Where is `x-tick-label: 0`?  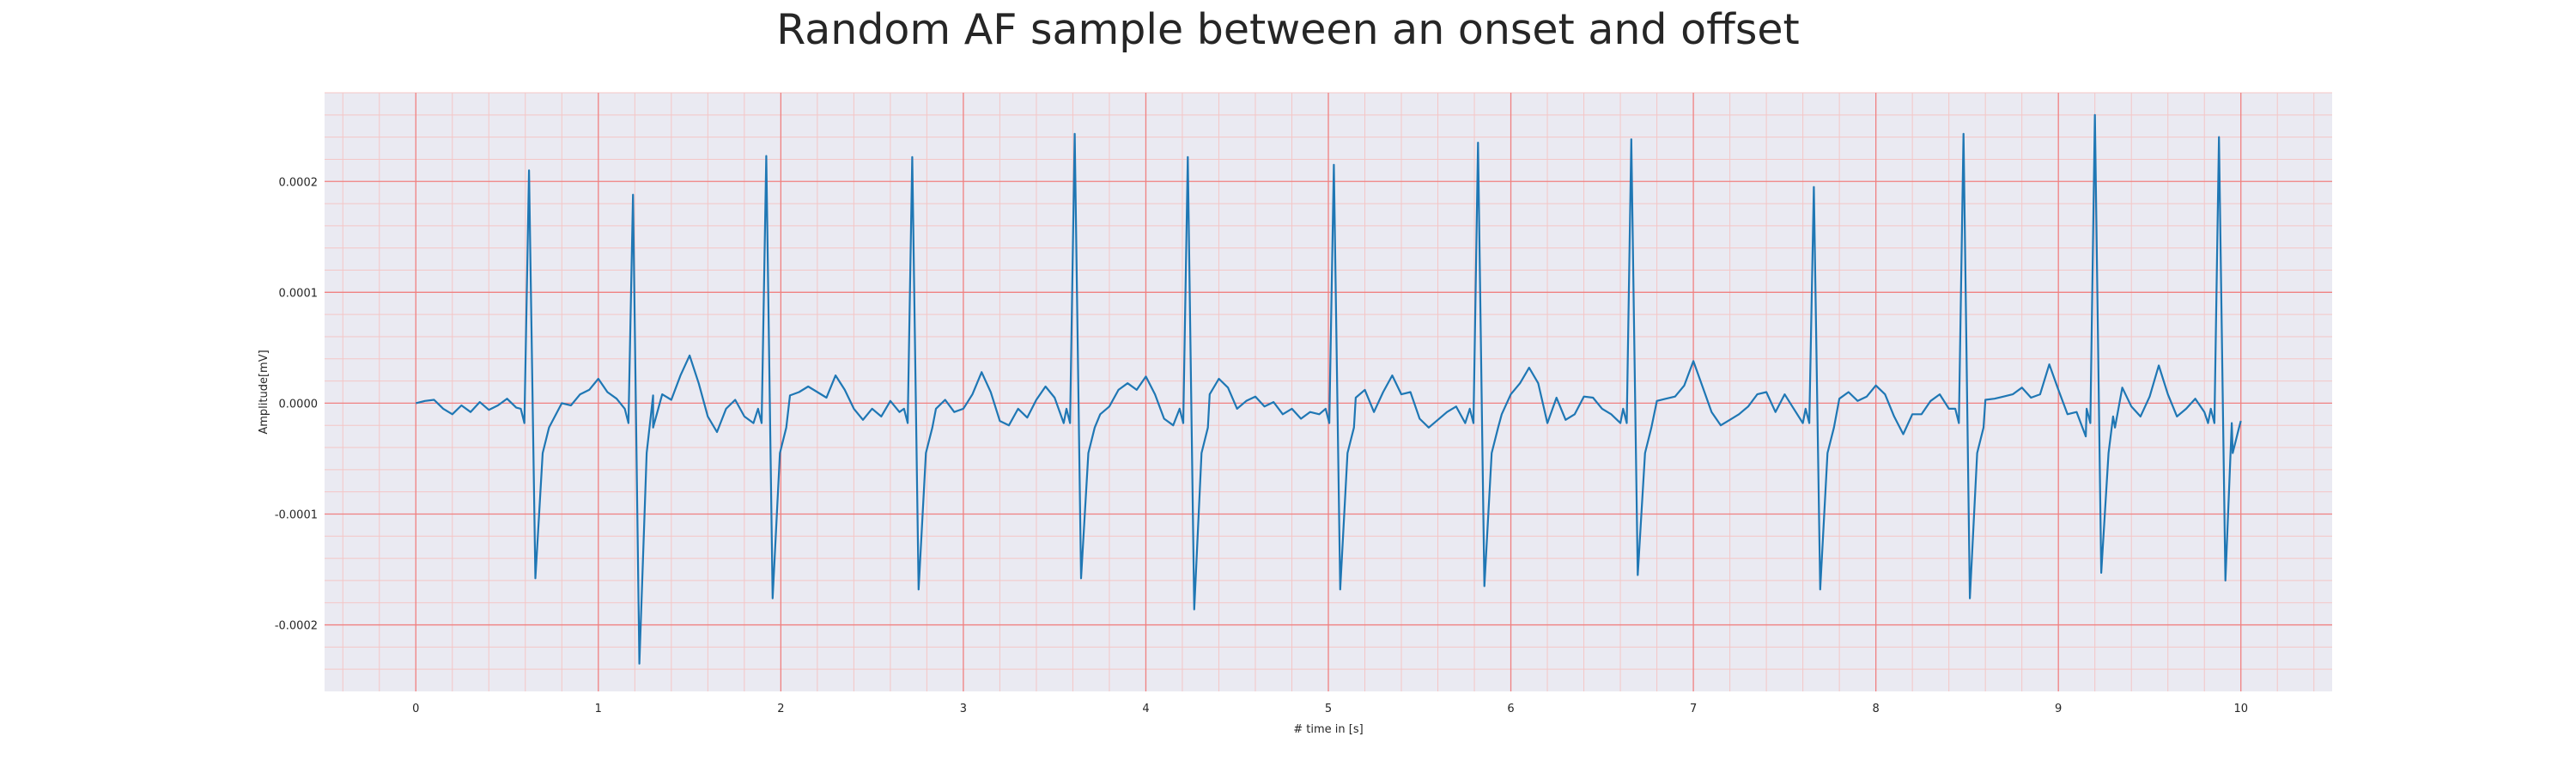 x-tick-label: 0 is located at coordinates (415, 709).